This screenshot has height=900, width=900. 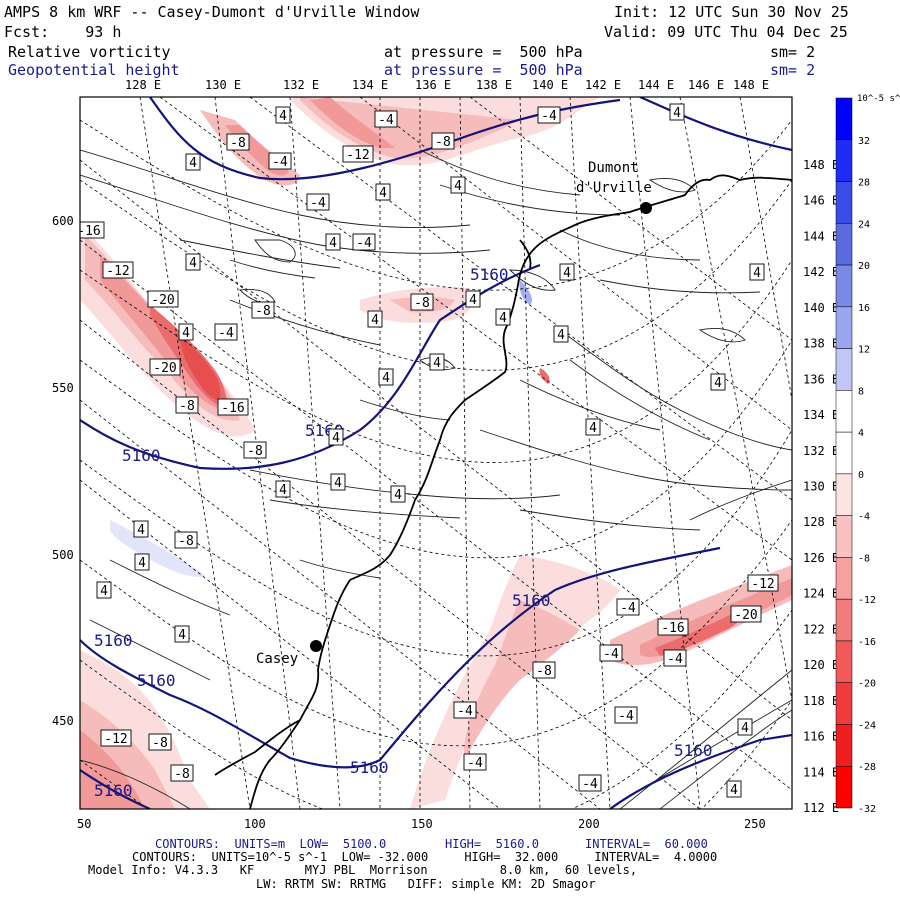 What do you see at coordinates (656, 85) in the screenshot?
I see `top-longitude-label: 144 E` at bounding box center [656, 85].